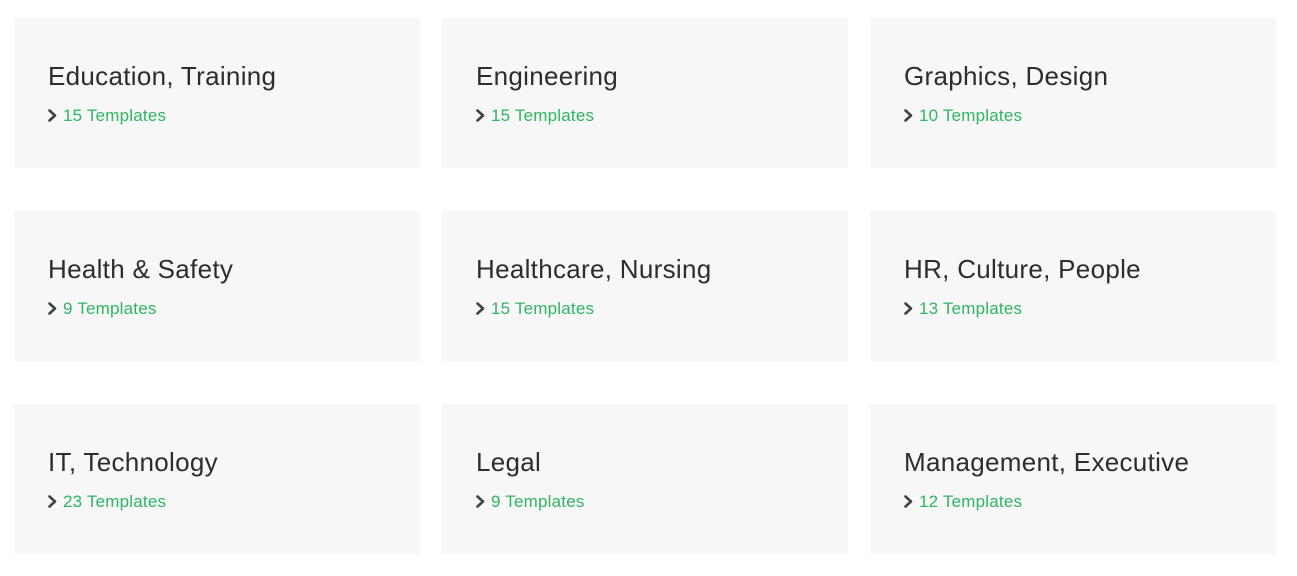 The image size is (1297, 576). What do you see at coordinates (1022, 269) in the screenshot?
I see `category-title: HR, Culture, People` at bounding box center [1022, 269].